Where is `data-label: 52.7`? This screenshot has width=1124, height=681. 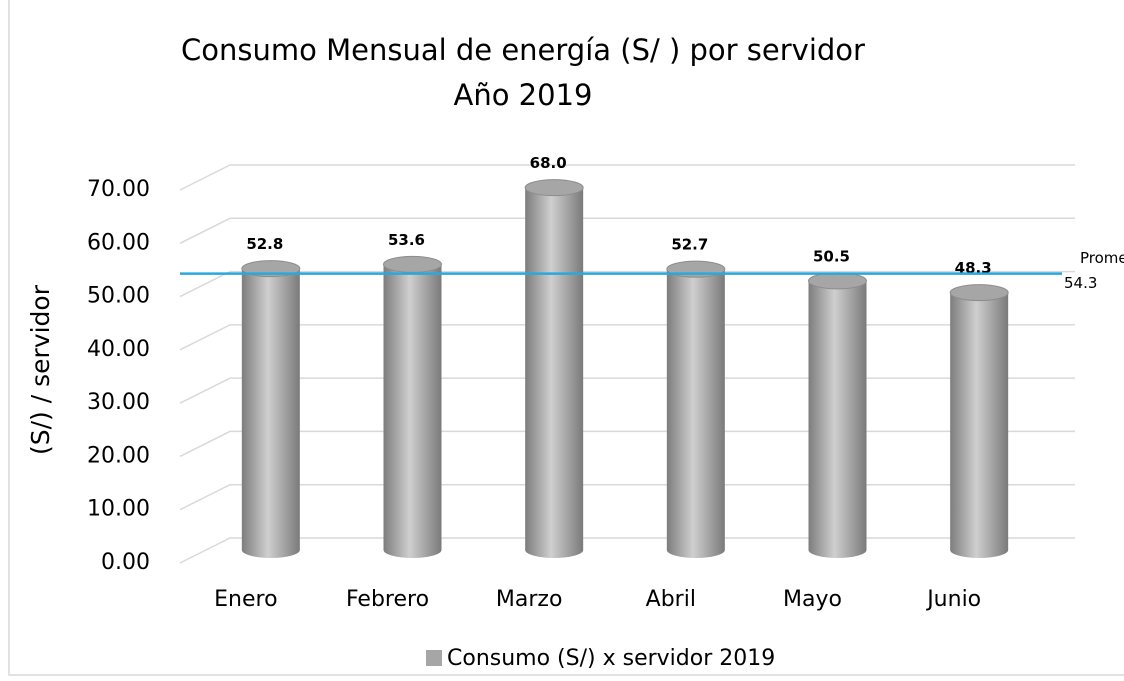
data-label: 52.7 is located at coordinates (689, 245).